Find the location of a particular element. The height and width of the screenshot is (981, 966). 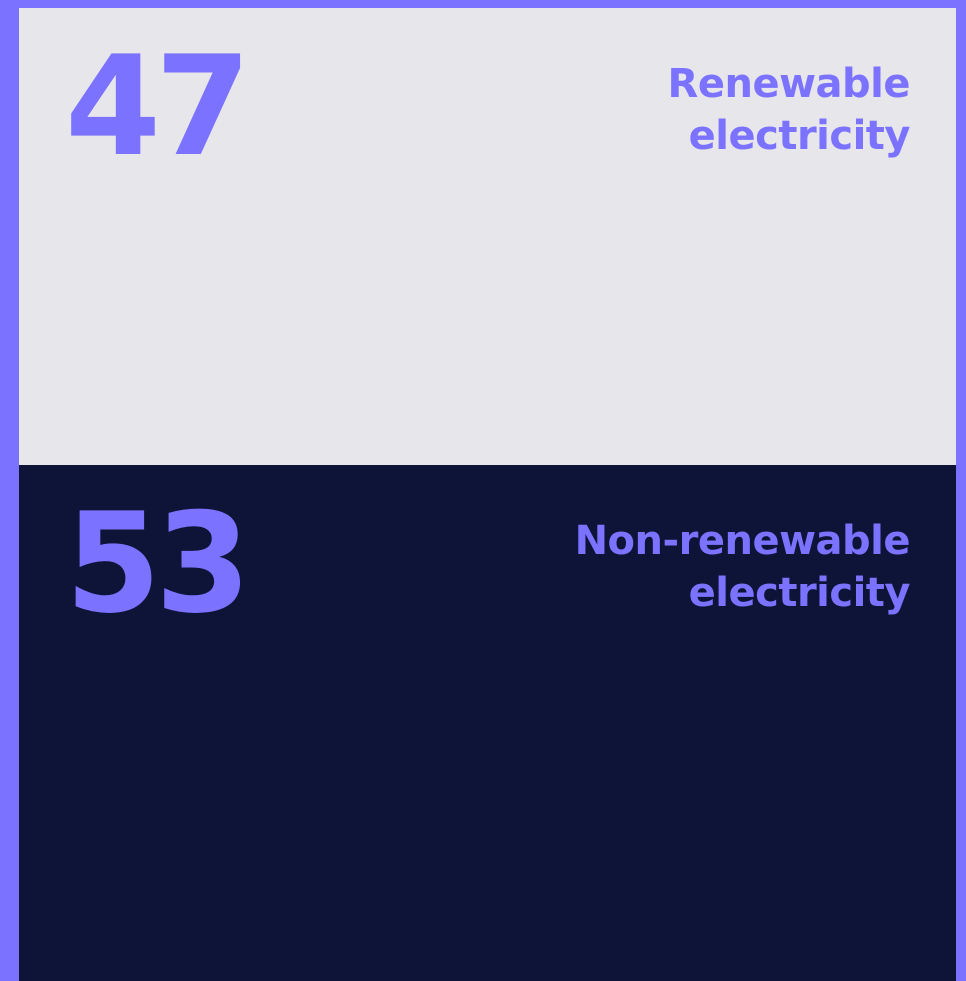

value-label: 47 is located at coordinates (158, 106).